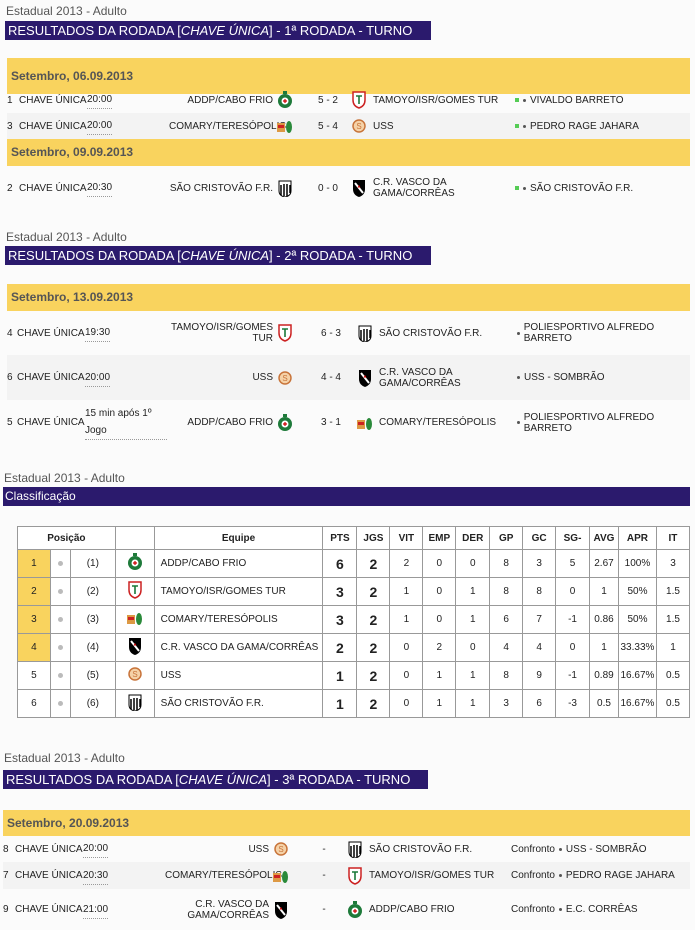  What do you see at coordinates (572, 538) in the screenshot?
I see `header-sg: SG-` at bounding box center [572, 538].